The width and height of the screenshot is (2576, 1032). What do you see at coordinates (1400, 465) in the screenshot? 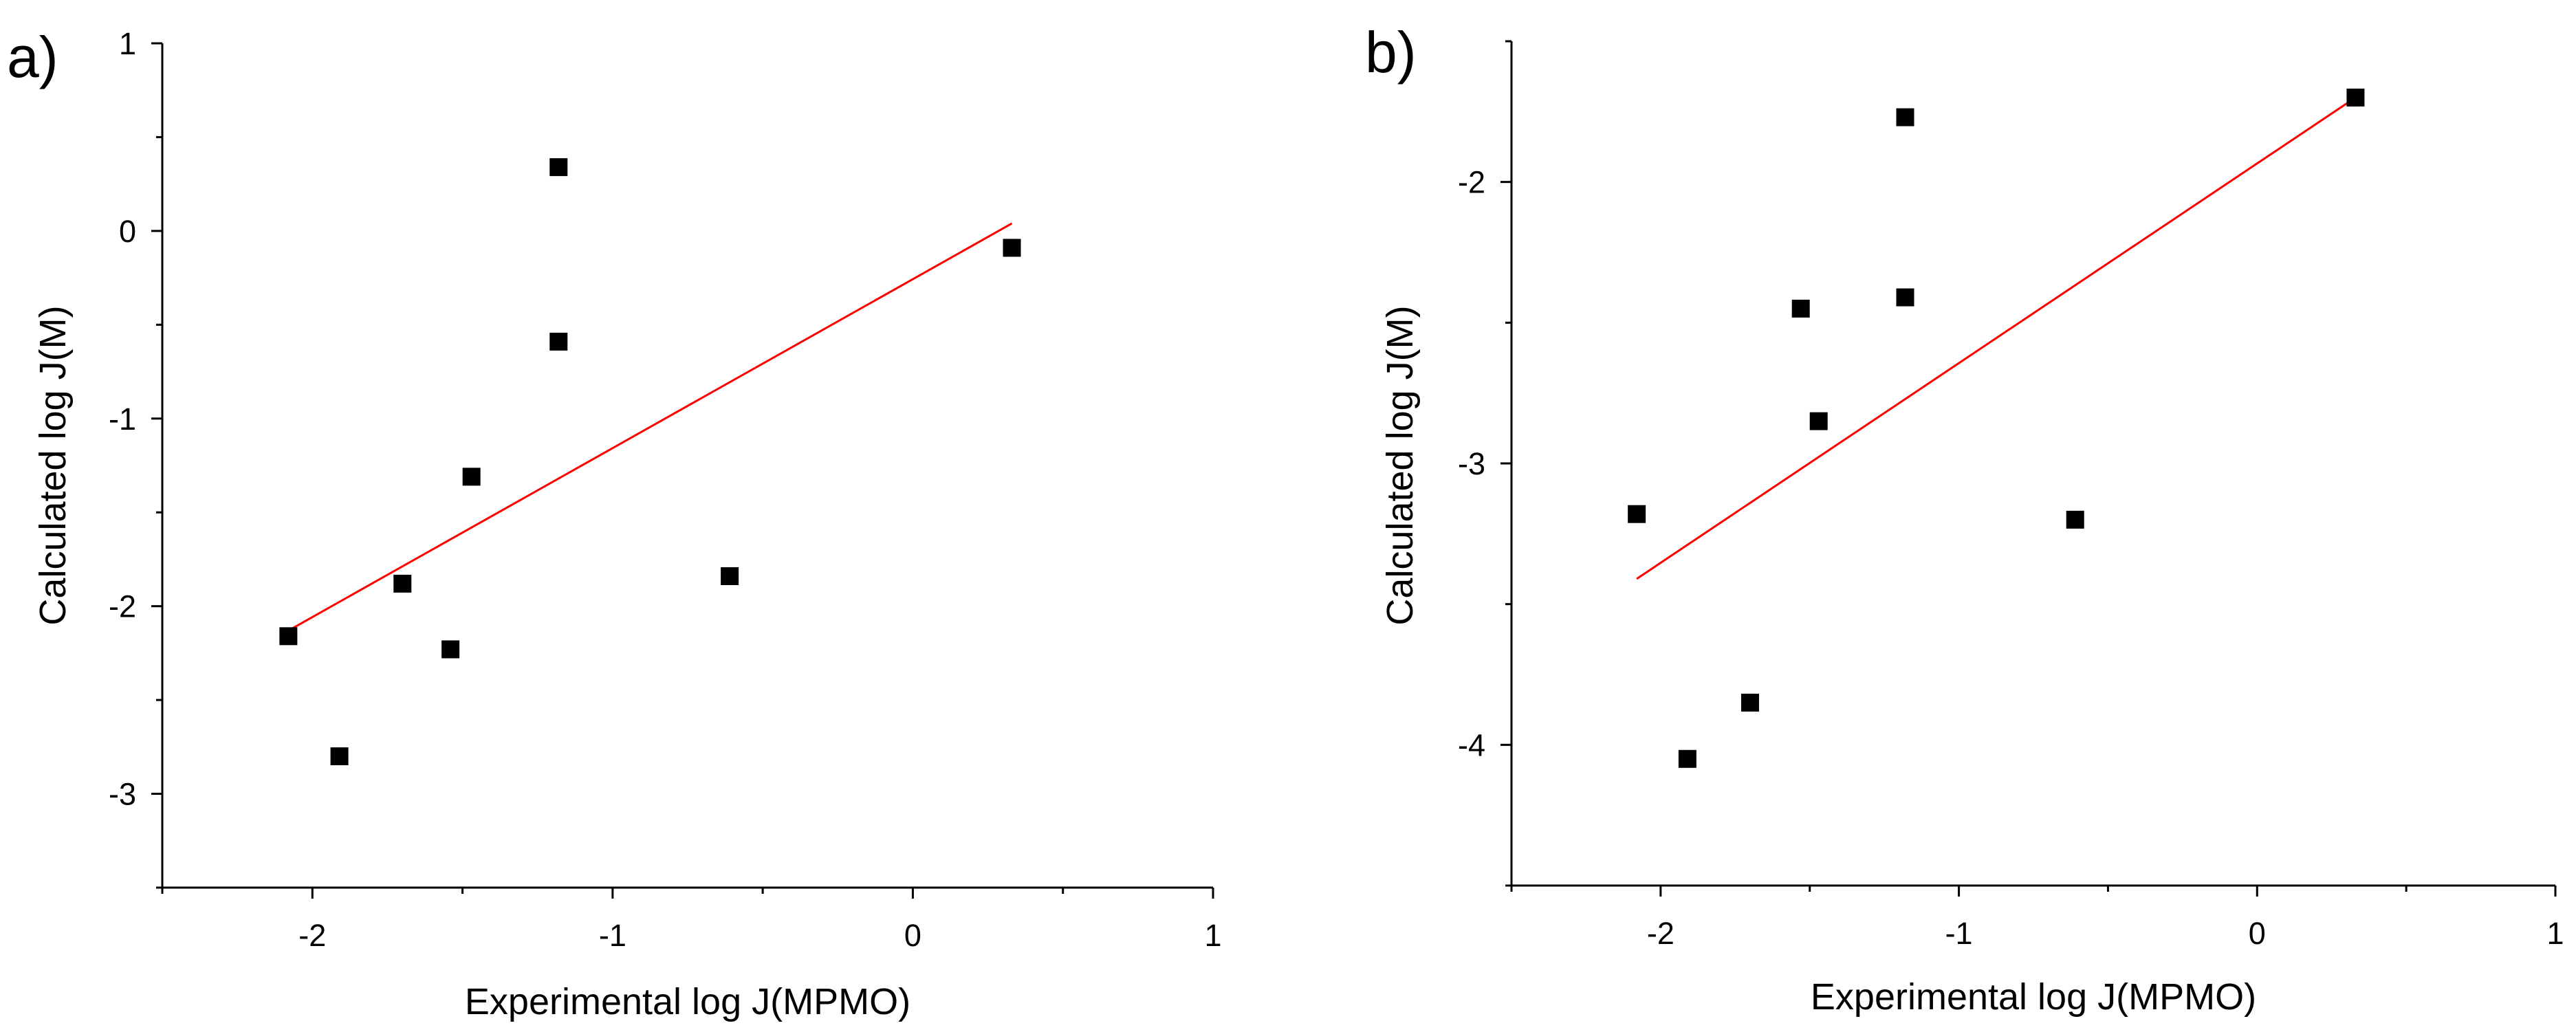
I see `y-axis-title-b: Calculated log J(M)` at bounding box center [1400, 465].